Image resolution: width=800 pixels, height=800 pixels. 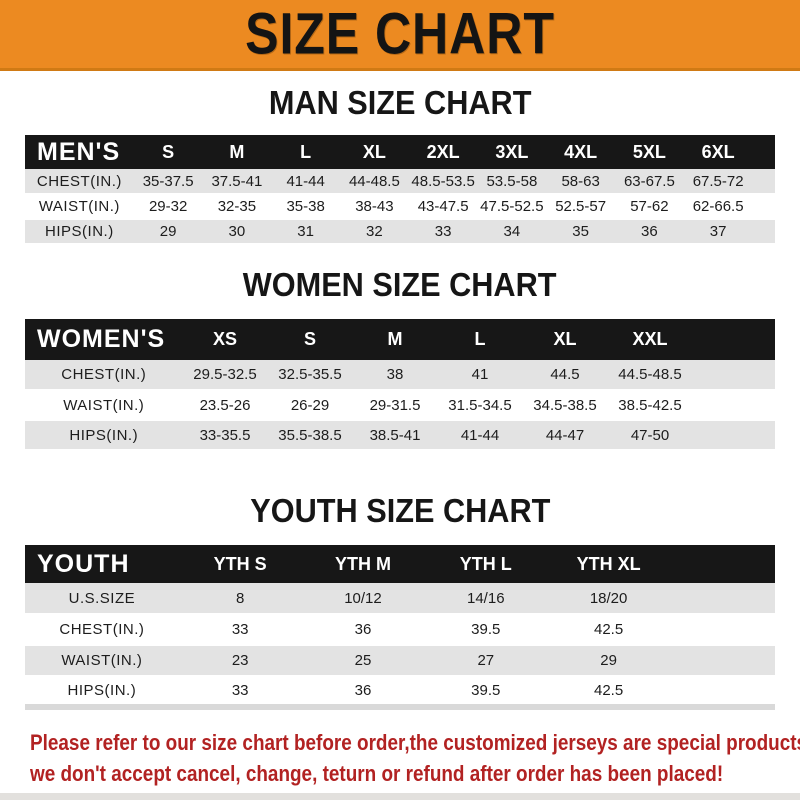 I want to click on size-value-cell: 35, so click(x=580, y=231).